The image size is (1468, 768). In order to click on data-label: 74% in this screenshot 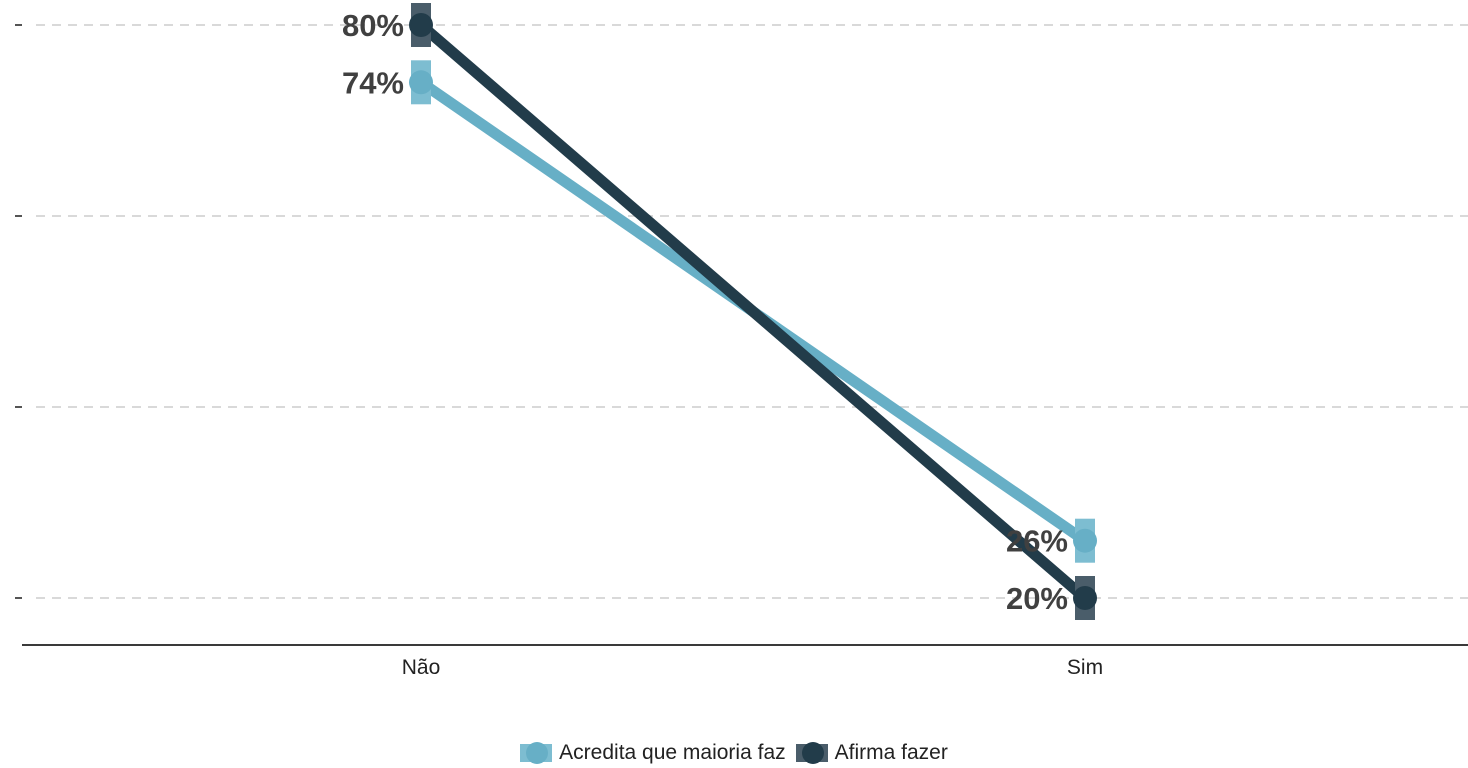, I will do `click(373, 82)`.